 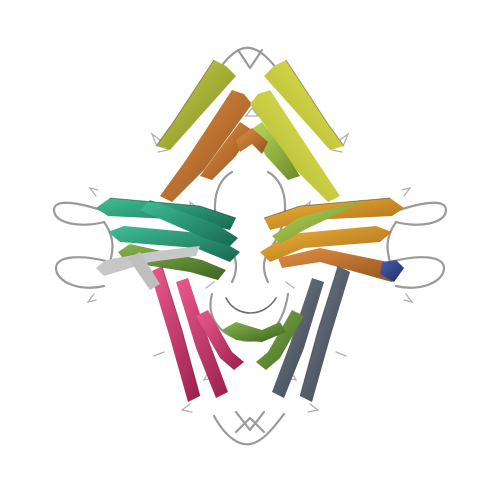 I want to click on strand-orange-upper-left, so click(x=206, y=146).